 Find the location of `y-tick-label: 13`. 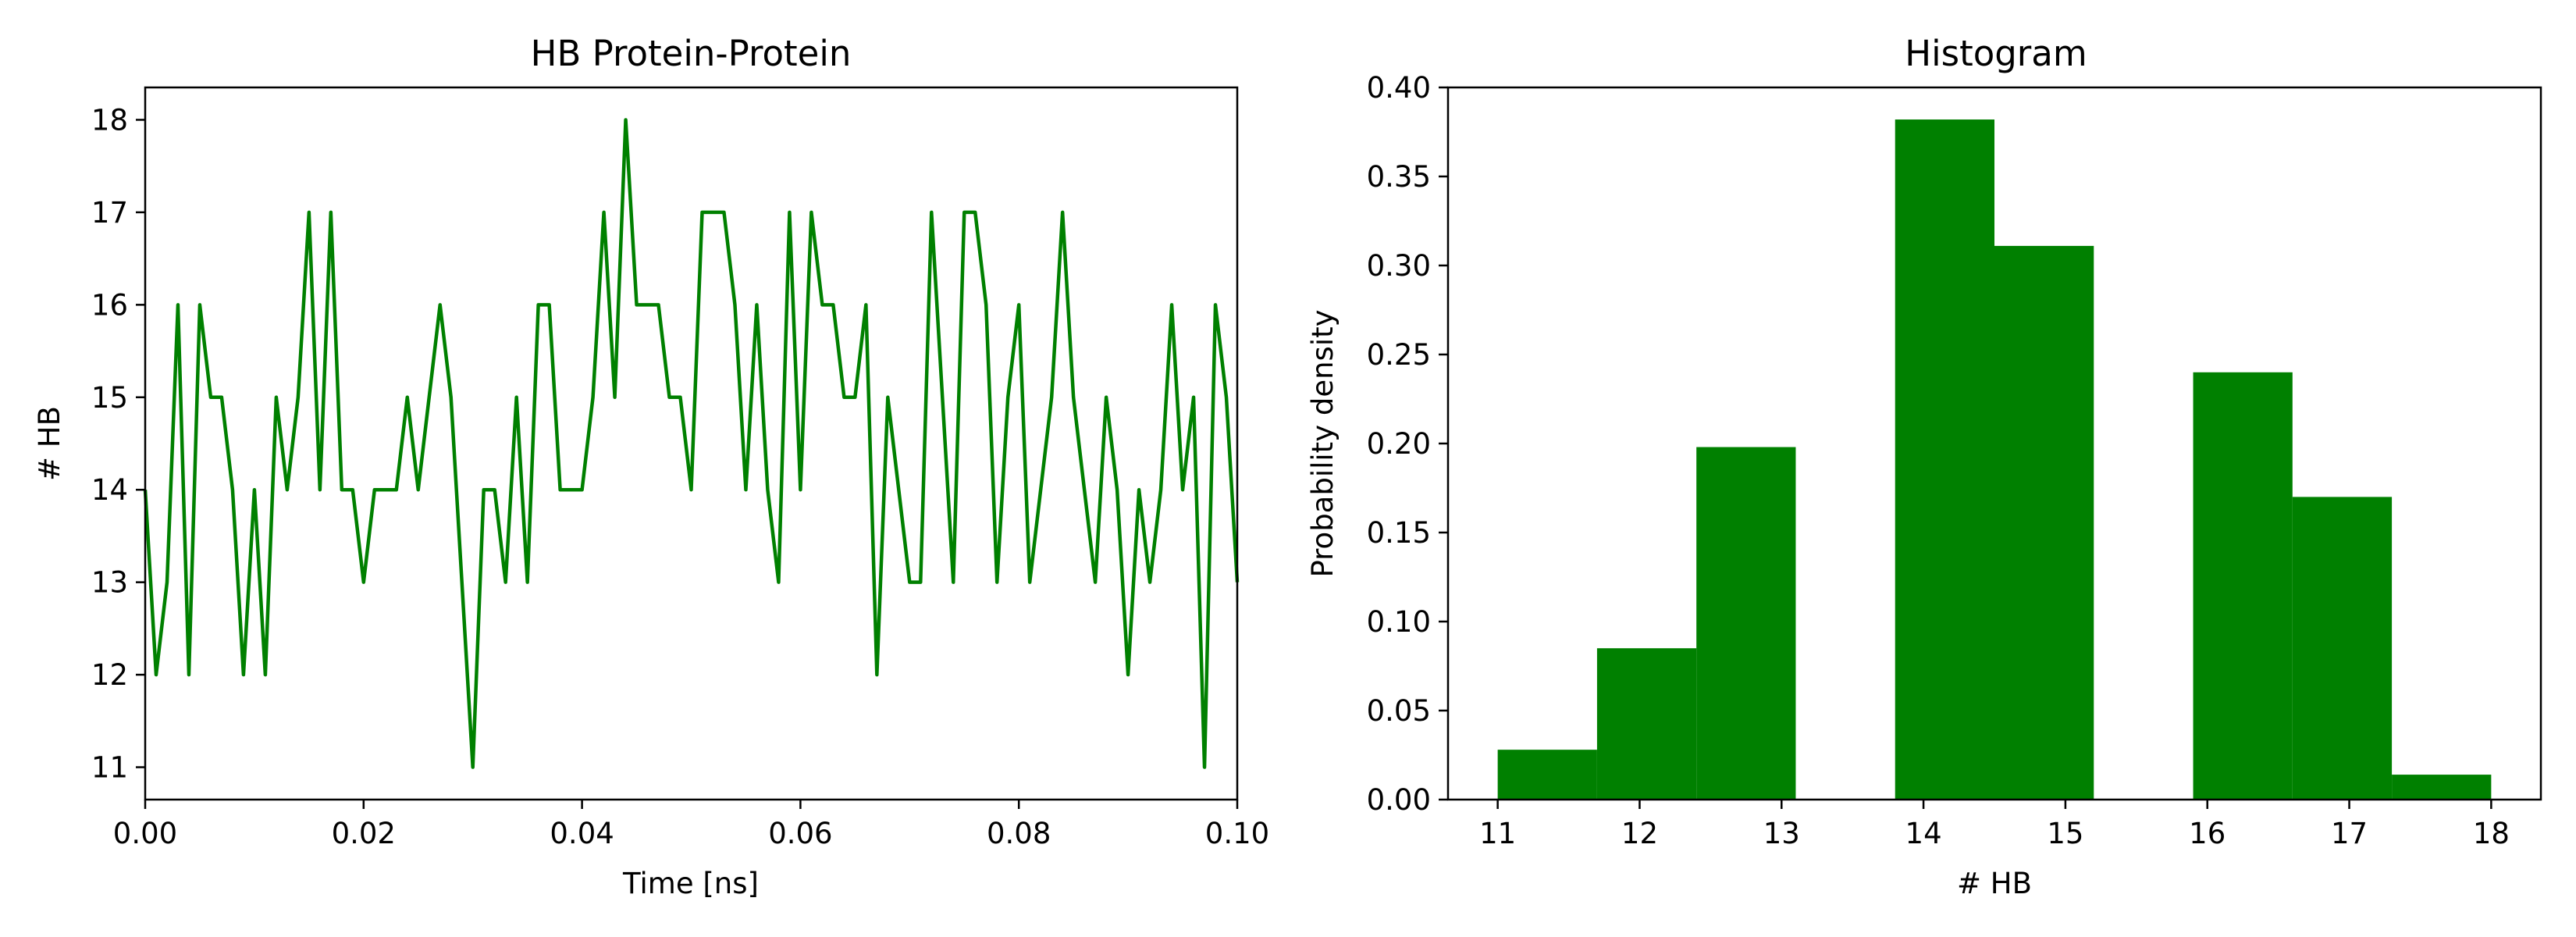

y-tick-label: 13 is located at coordinates (109, 583).